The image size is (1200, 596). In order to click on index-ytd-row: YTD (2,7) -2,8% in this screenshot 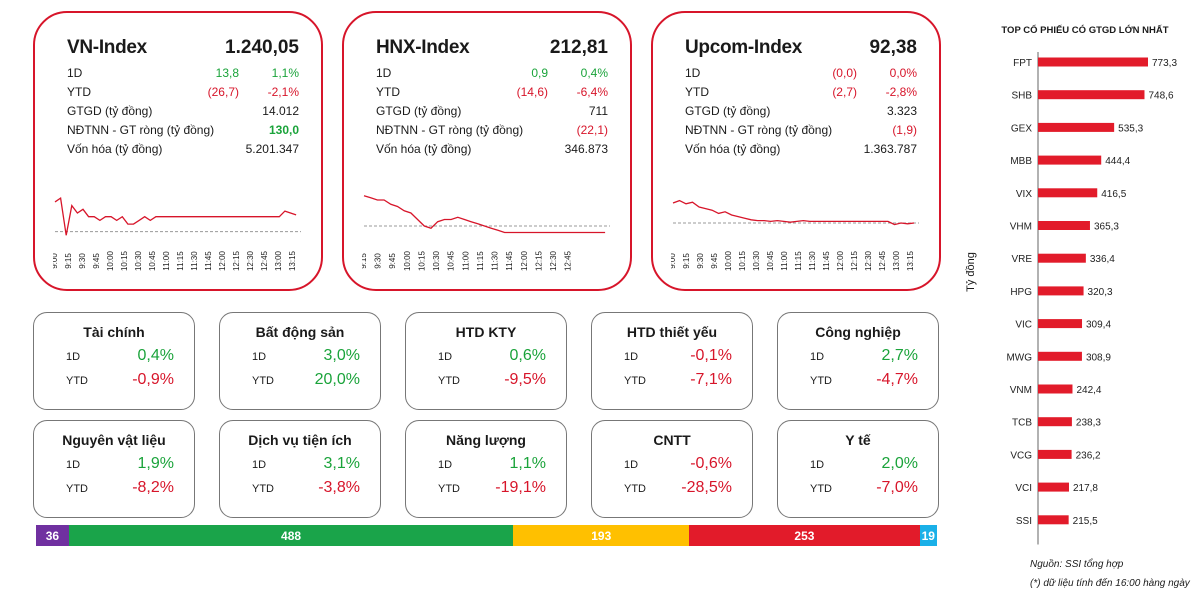, I will do `click(801, 94)`.